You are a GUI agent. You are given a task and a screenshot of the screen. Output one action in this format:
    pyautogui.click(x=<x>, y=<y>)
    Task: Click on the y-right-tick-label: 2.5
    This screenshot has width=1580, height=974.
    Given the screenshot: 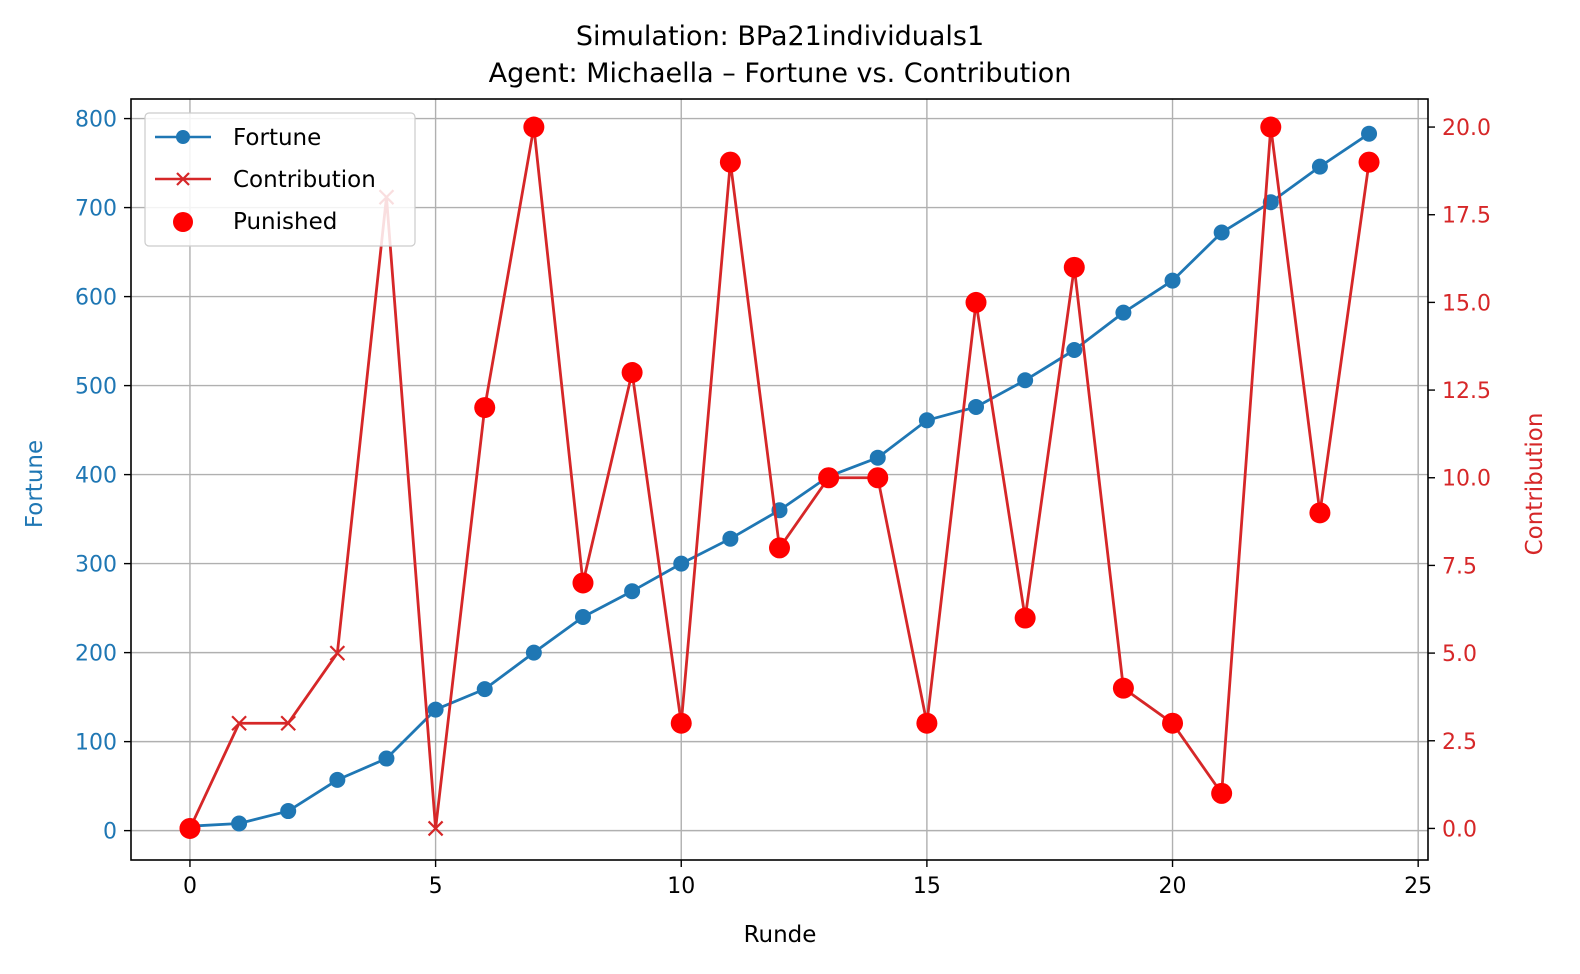 What is the action you would take?
    pyautogui.click(x=1459, y=742)
    